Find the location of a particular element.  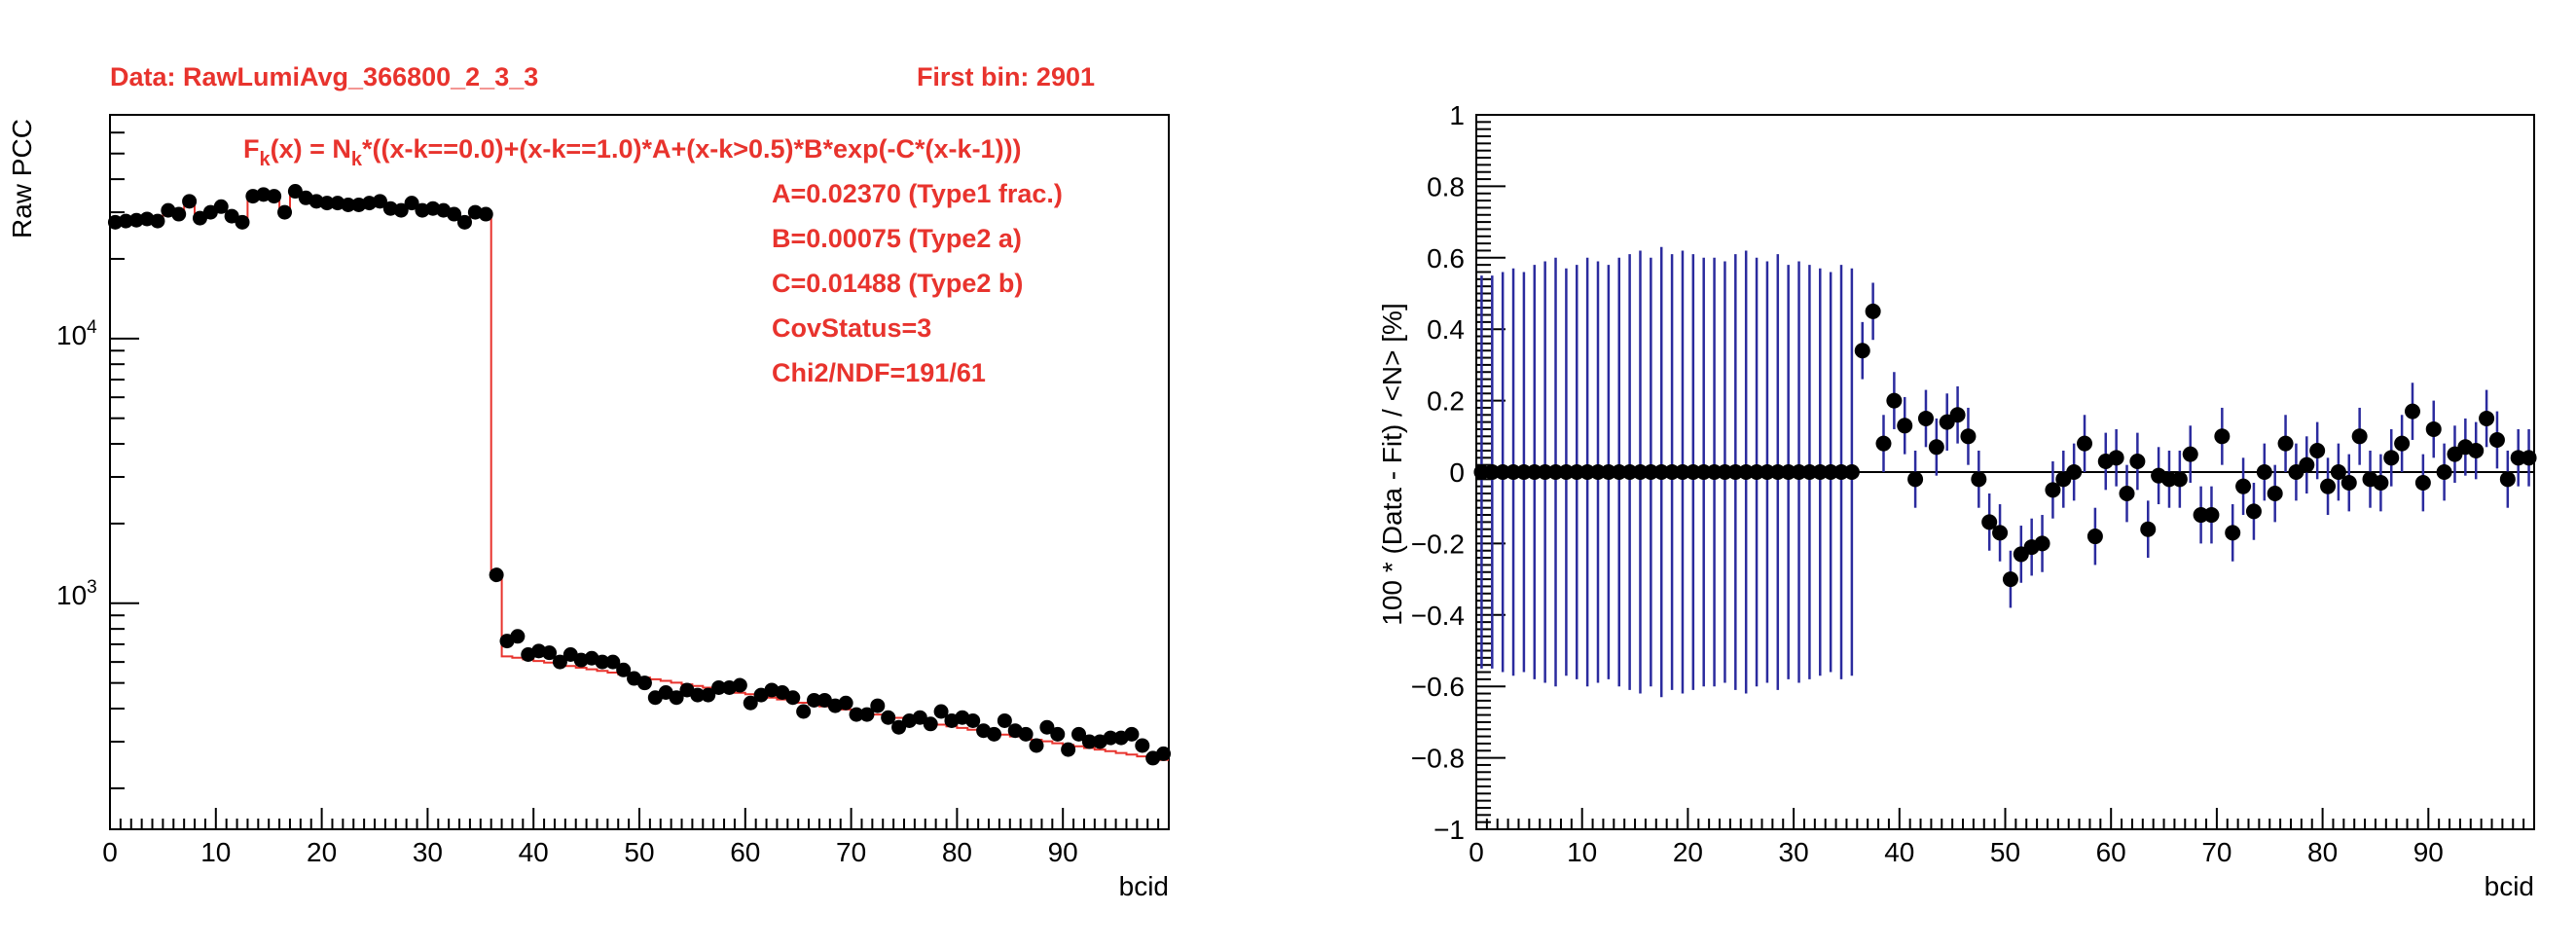

x-tick-label: 90 is located at coordinates (2428, 852).